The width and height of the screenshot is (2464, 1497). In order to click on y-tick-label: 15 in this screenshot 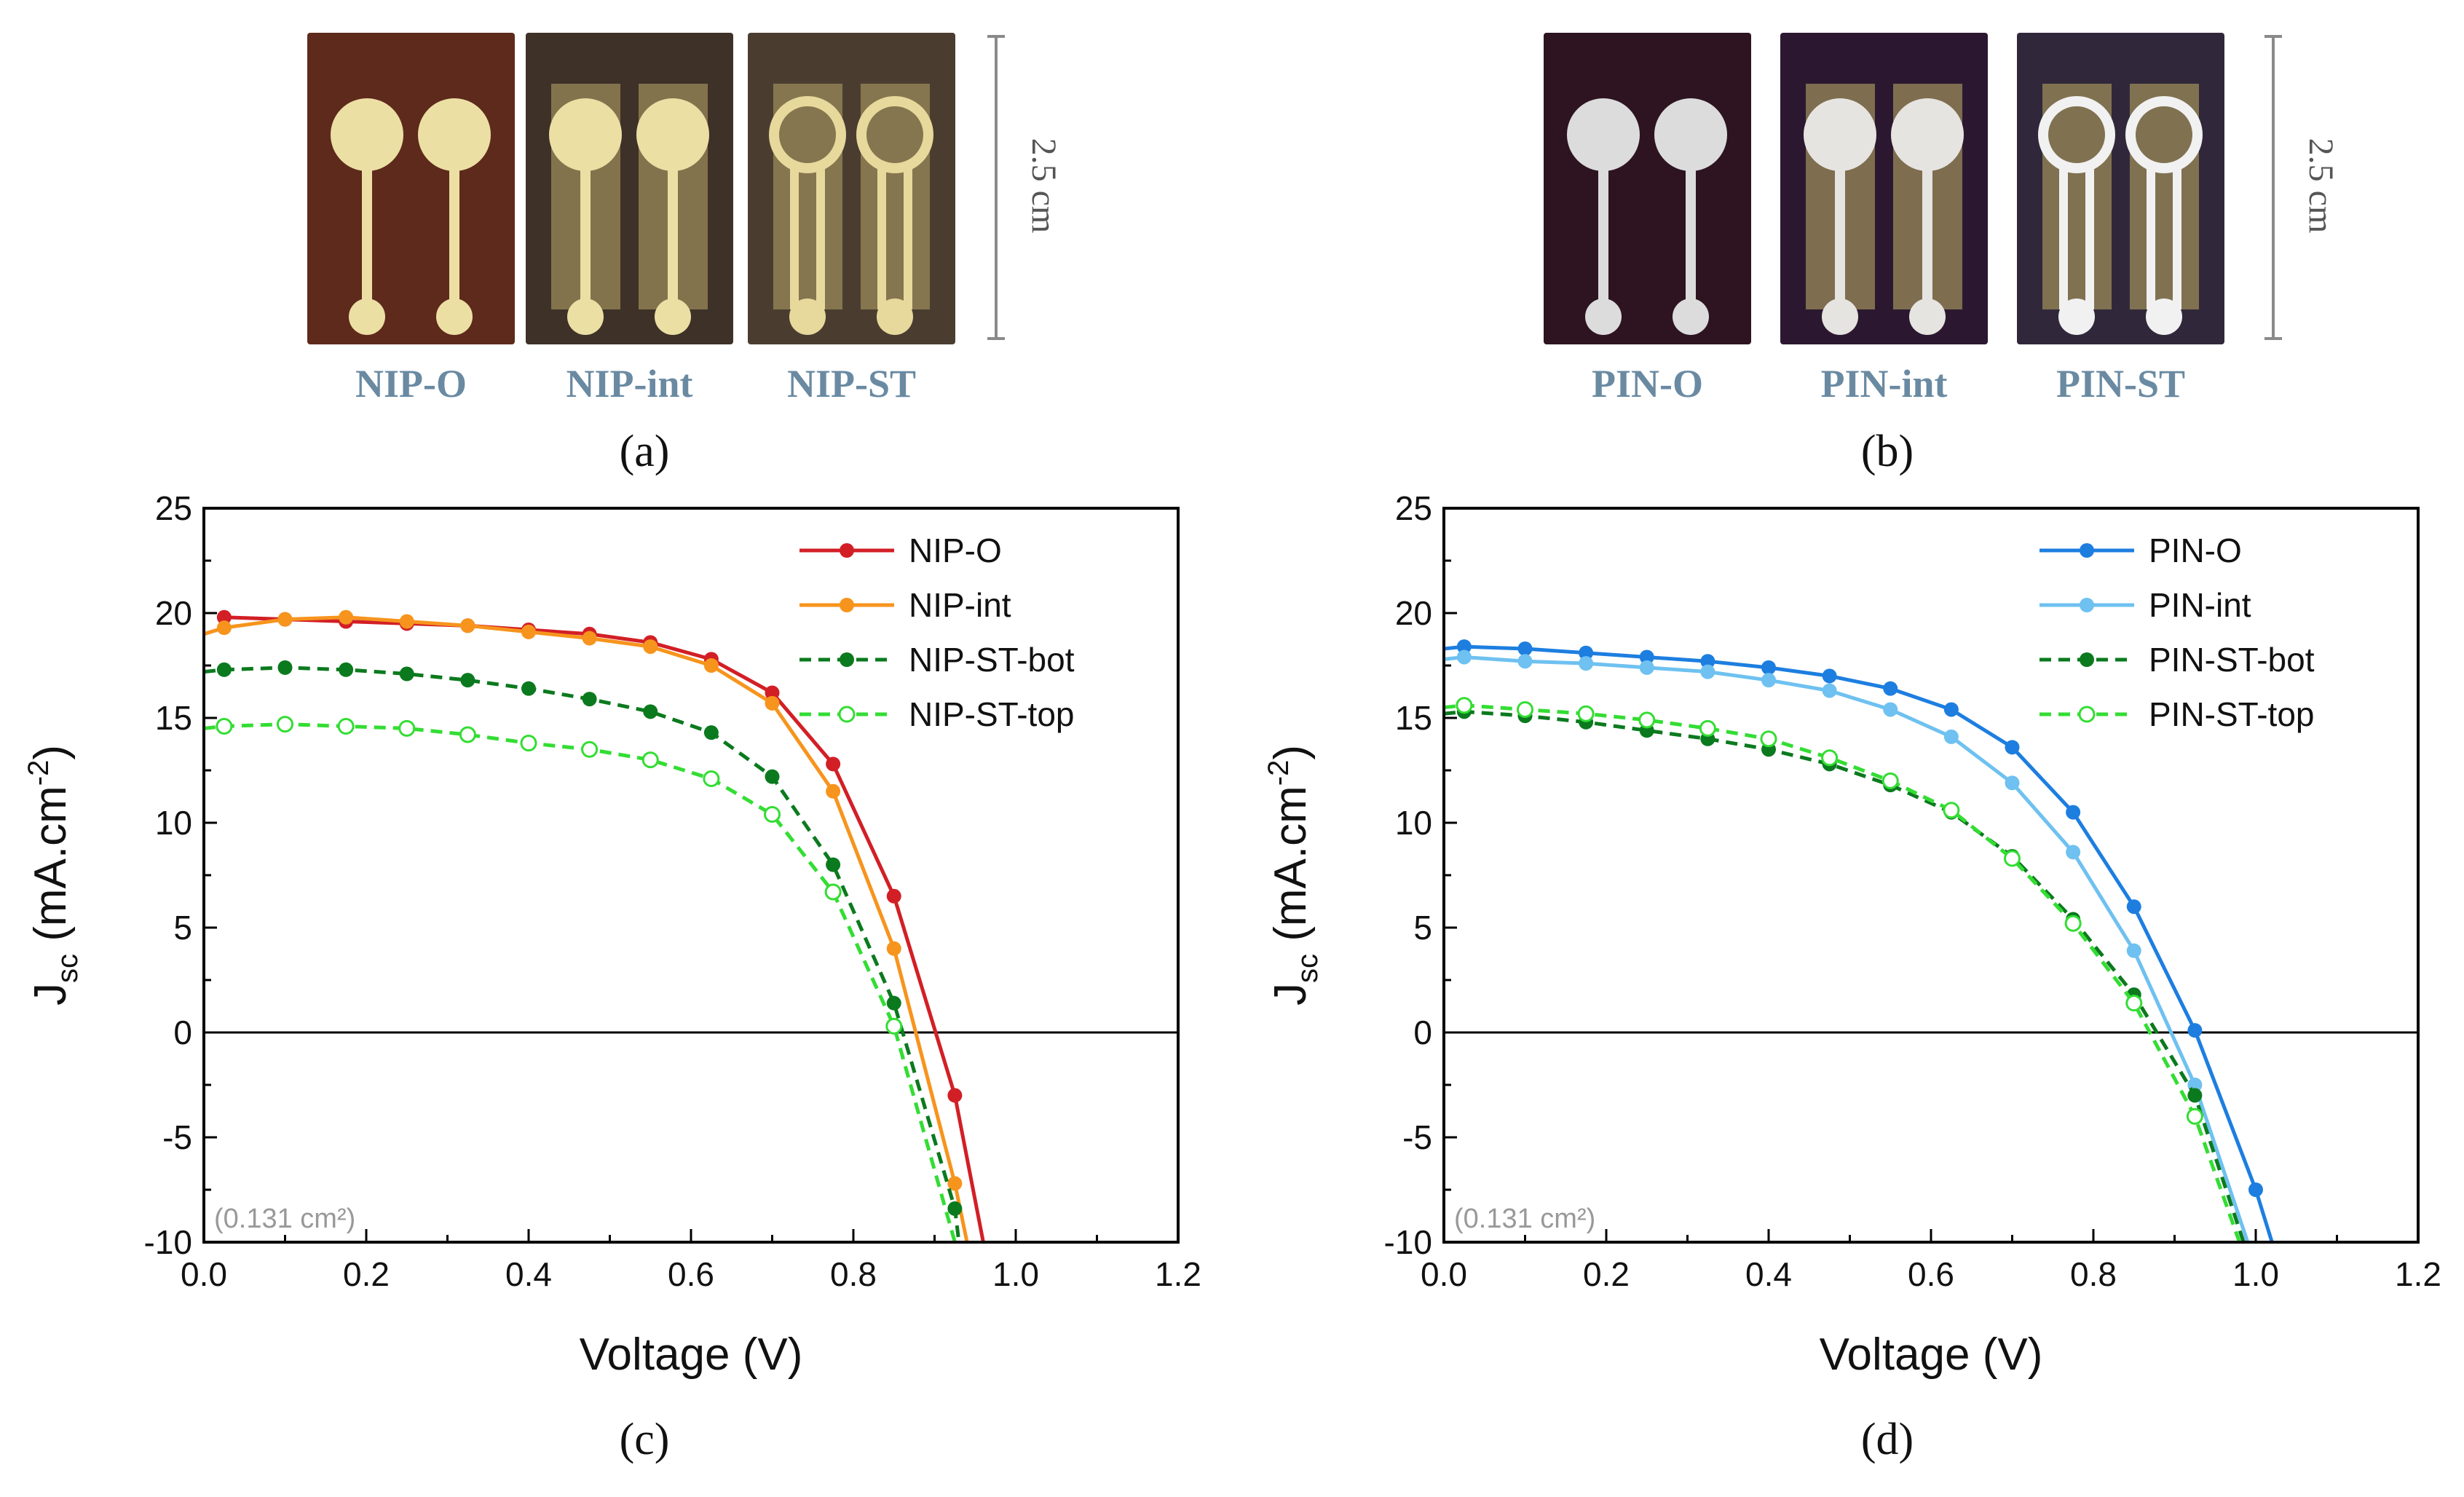, I will do `click(174, 718)`.